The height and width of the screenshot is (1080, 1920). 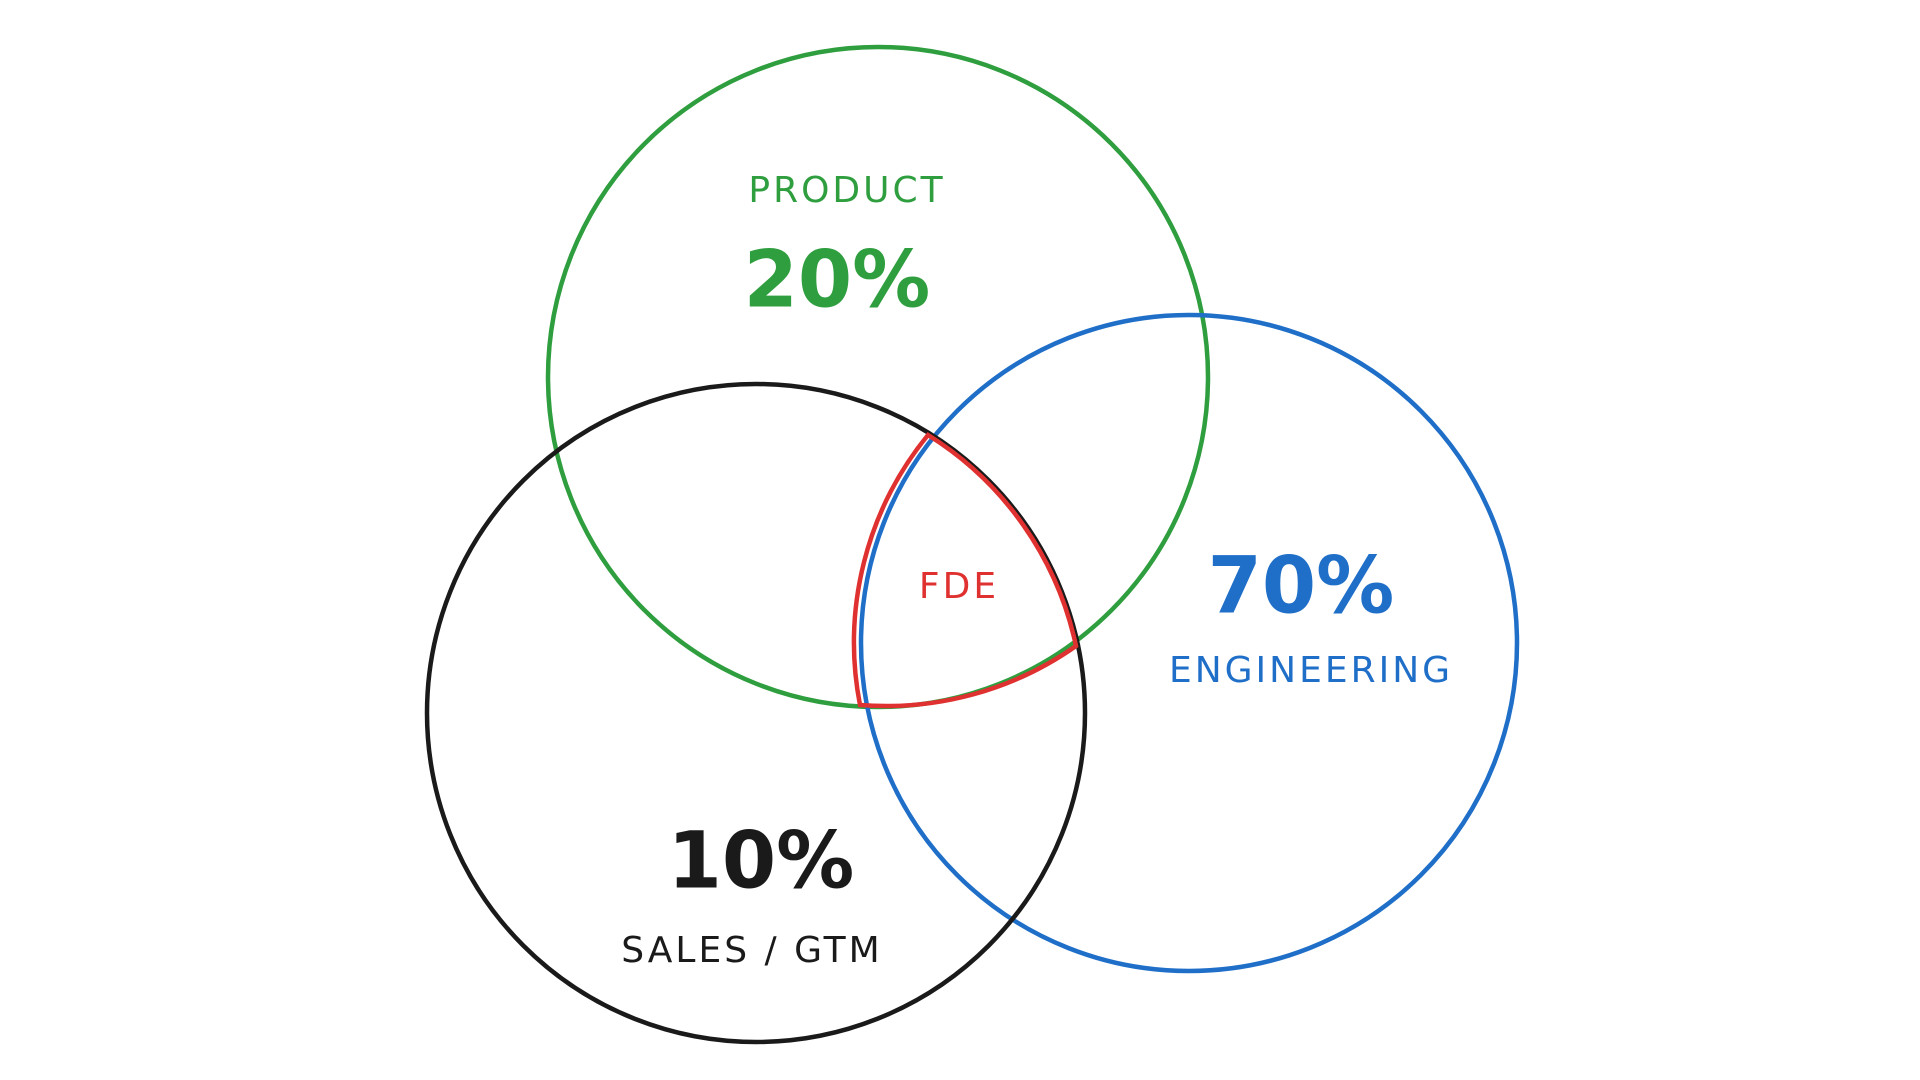 What do you see at coordinates (959, 586) in the screenshot?
I see `fde-label: FDE` at bounding box center [959, 586].